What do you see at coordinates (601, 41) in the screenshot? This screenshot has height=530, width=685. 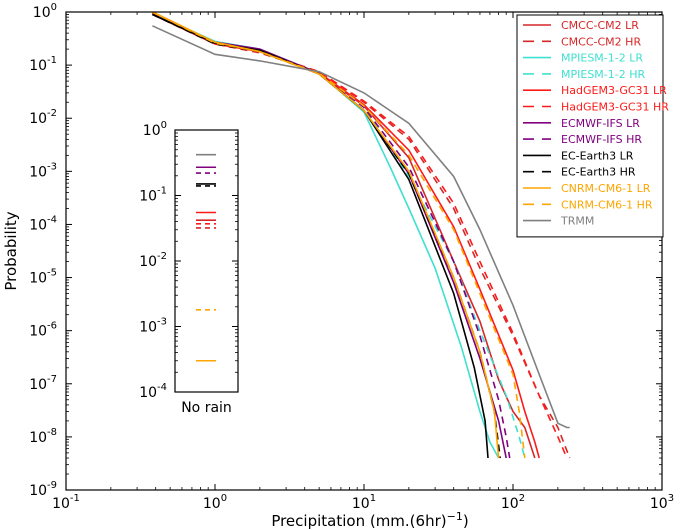 I see `legend-label-cmcc-cm2-hr: CMCC-CM2 HR` at bounding box center [601, 41].